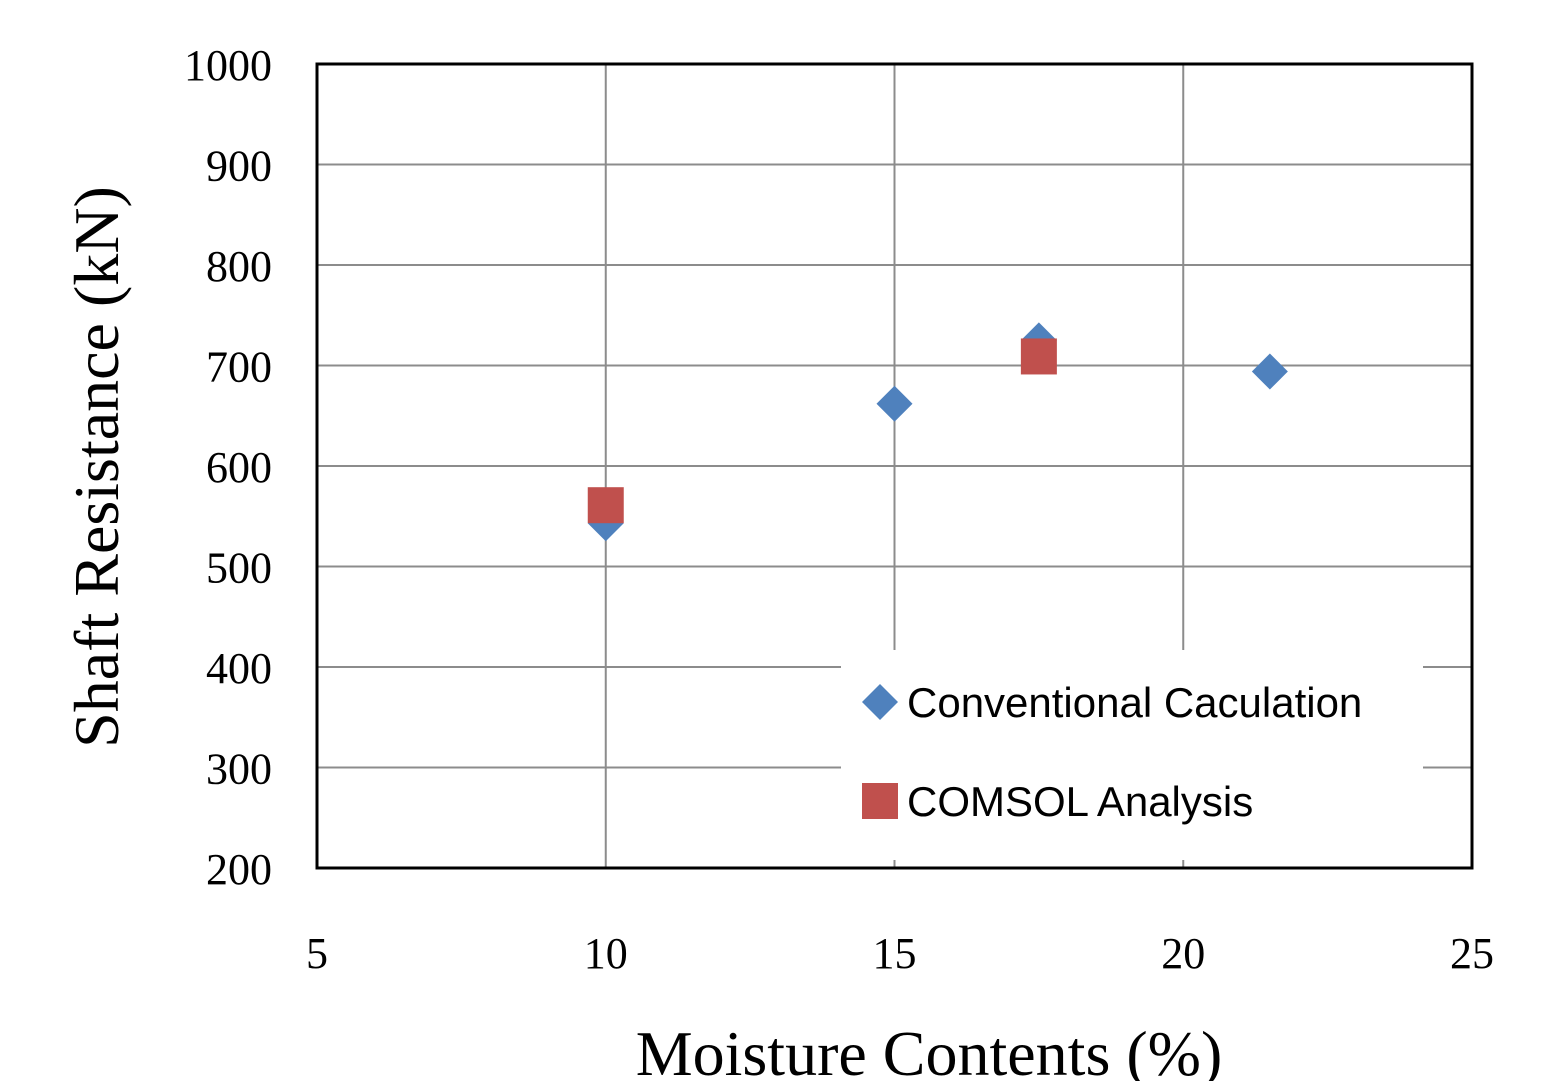 This screenshot has width=1556, height=1081. Describe the element at coordinates (1134, 702) in the screenshot. I see `legend-label: Conventional Caculation` at that location.